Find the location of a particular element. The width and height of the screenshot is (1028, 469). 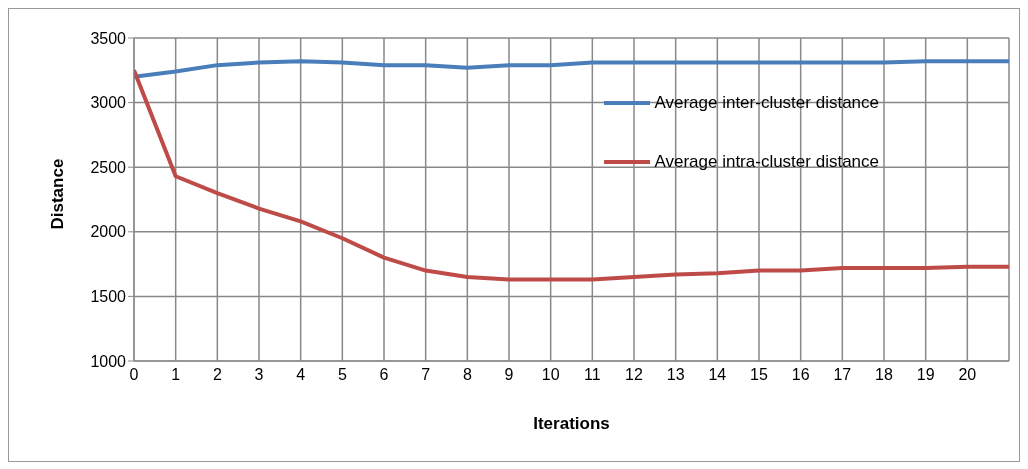

y-tick-label: 3500 is located at coordinates (108, 38).